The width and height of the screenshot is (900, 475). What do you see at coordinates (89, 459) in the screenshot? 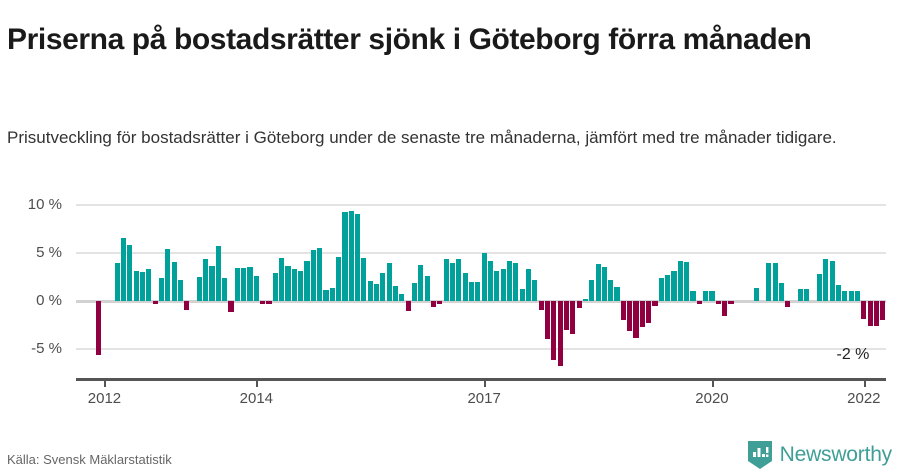
I see `source-note: Källa: Svensk Mäklarstatistik` at bounding box center [89, 459].